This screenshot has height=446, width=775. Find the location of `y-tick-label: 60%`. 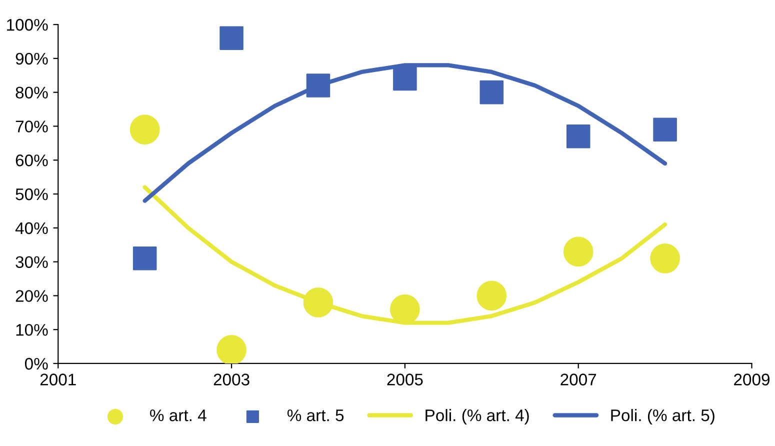

y-tick-label: 60% is located at coordinates (32, 160).